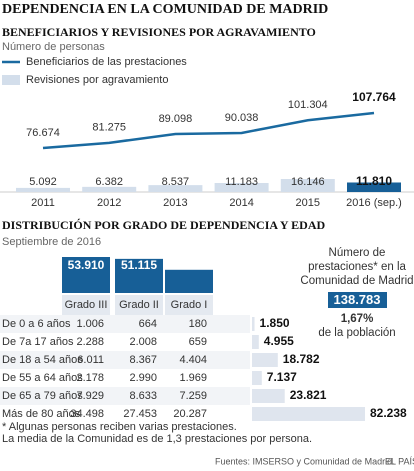  Describe the element at coordinates (275, 323) in the screenshot. I see `row-total-label: 1.850` at that location.